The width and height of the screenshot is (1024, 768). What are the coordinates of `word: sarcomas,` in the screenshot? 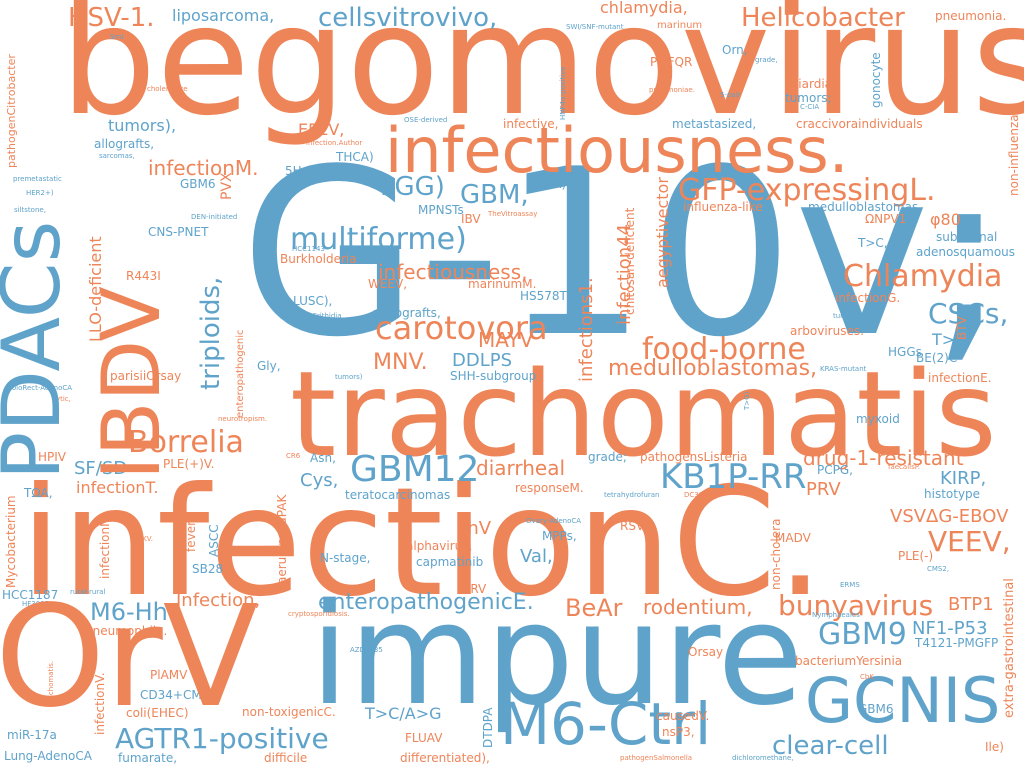 It's located at (117, 156).